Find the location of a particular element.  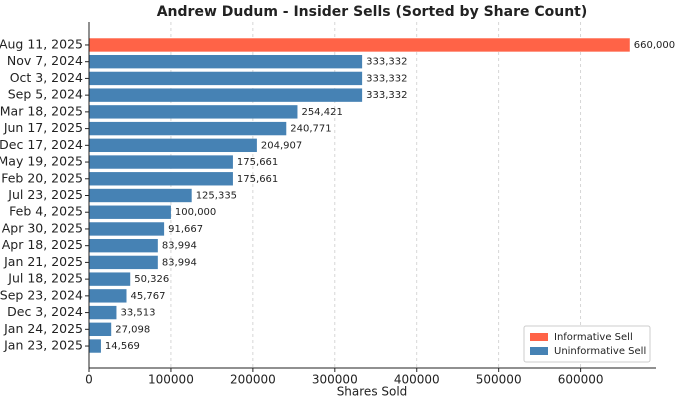

y-tick-label: Feb 4, 2025 is located at coordinates (46, 211).